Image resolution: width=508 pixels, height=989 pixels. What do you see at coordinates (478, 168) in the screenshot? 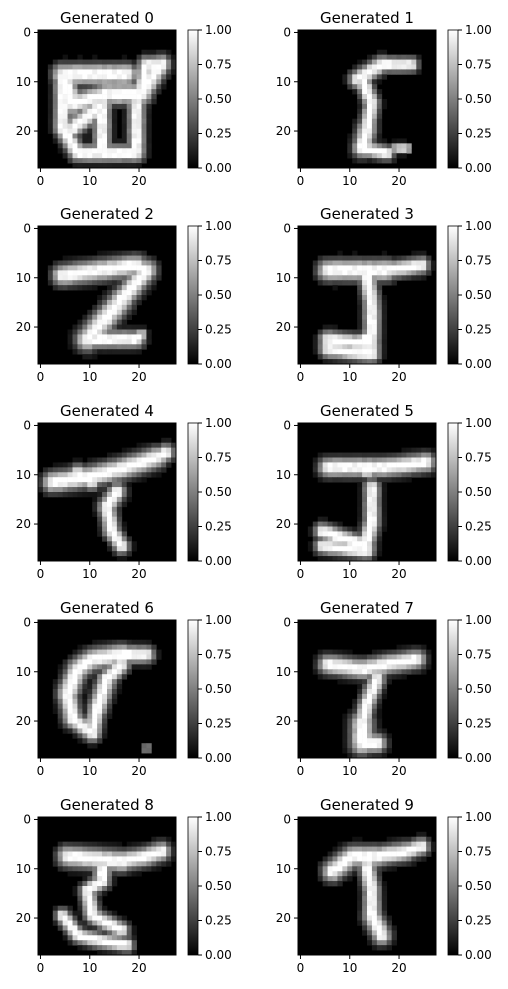
I see `colorbar-tick-label: 0.00` at bounding box center [478, 168].